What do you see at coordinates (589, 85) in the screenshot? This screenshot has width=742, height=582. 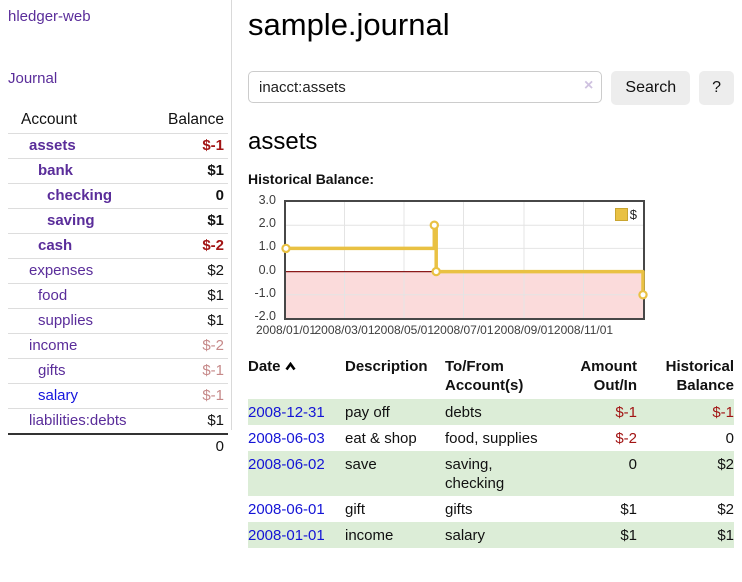 I see `clear-search-icon: ×` at bounding box center [589, 85].